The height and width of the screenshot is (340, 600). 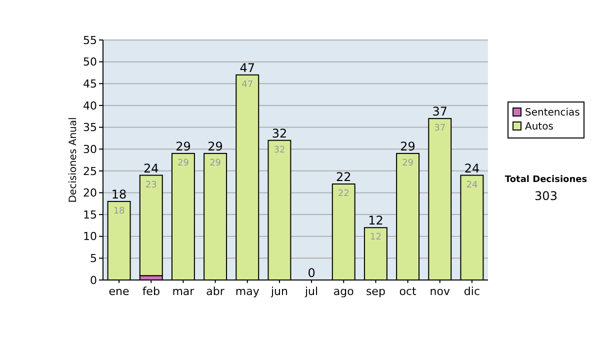 I want to click on total-label: 22, so click(x=344, y=177).